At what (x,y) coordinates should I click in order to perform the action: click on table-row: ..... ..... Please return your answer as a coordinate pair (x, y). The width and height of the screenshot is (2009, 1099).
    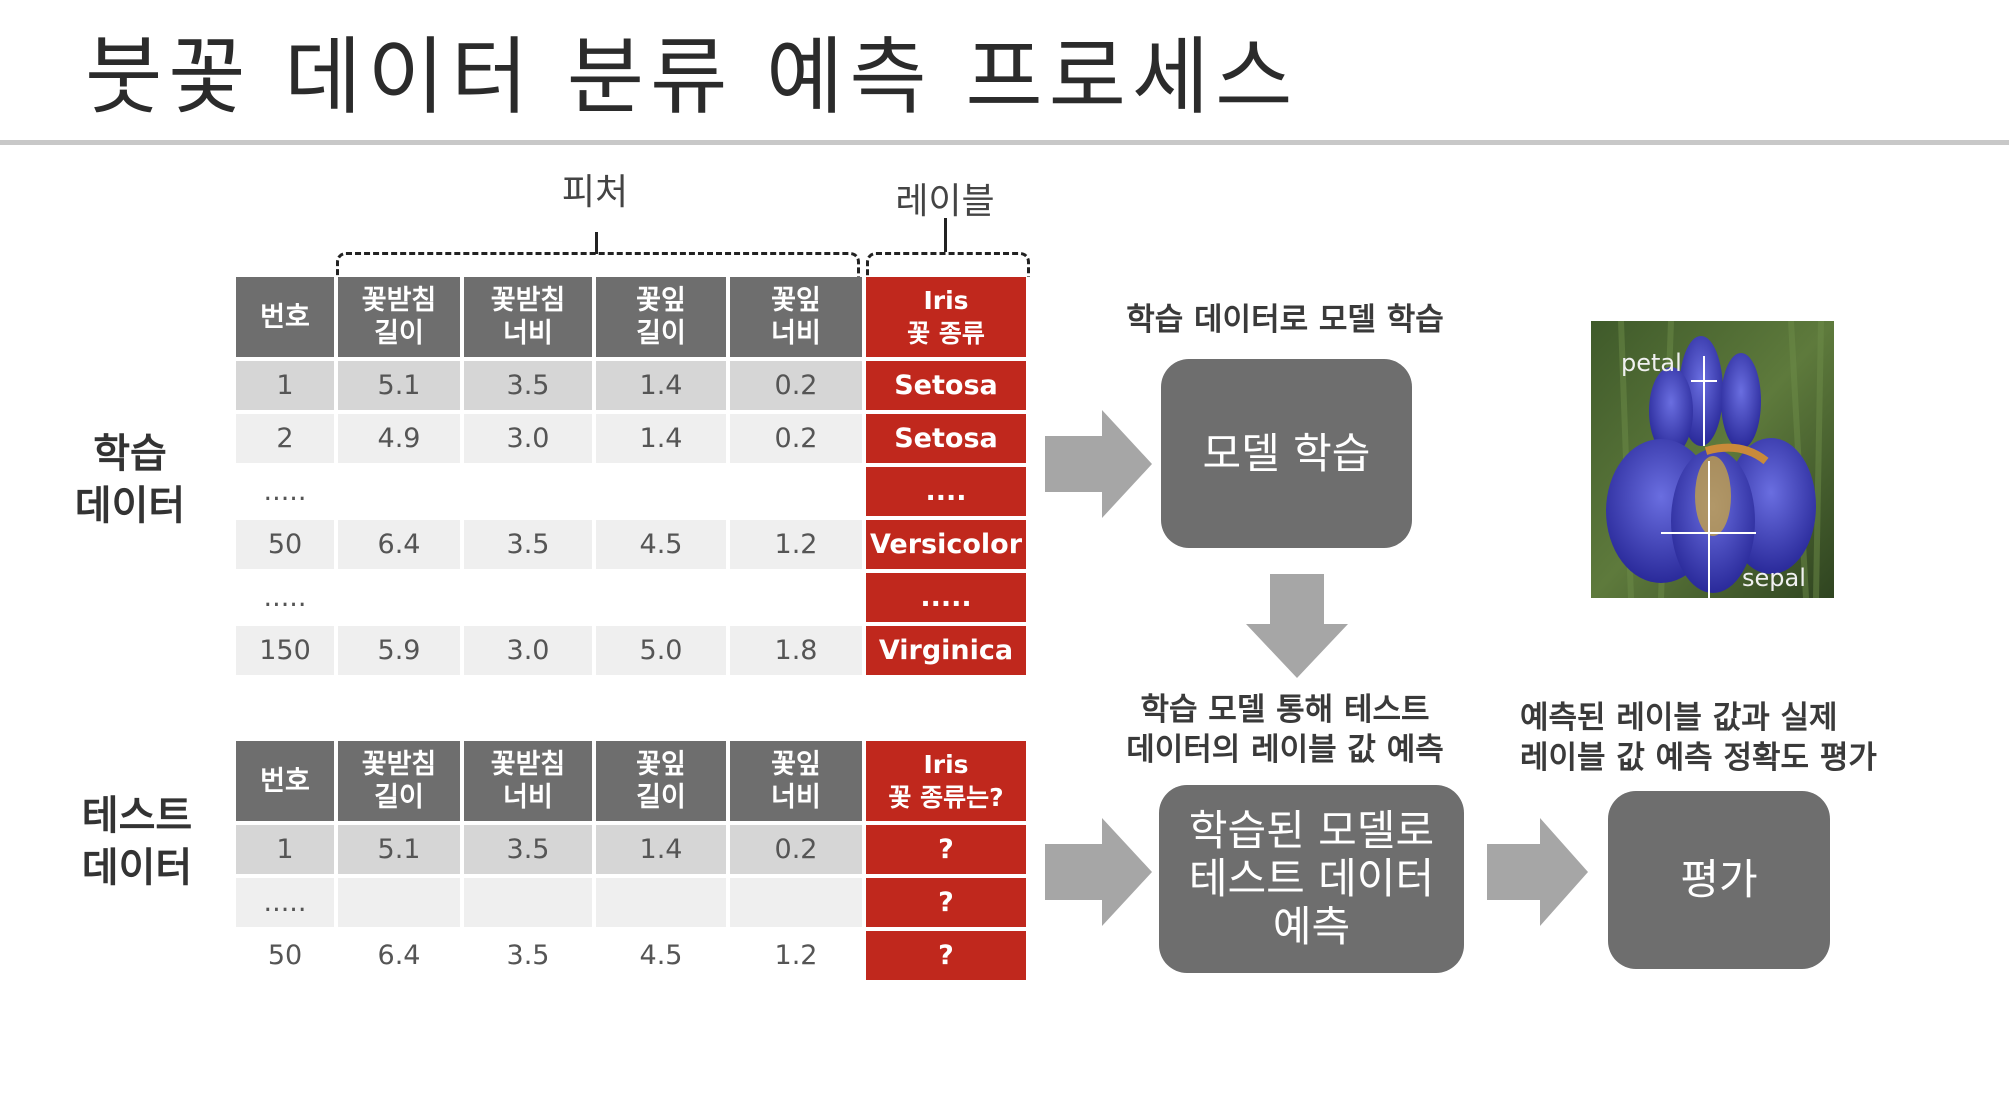
    Looking at the image, I should click on (633, 492).